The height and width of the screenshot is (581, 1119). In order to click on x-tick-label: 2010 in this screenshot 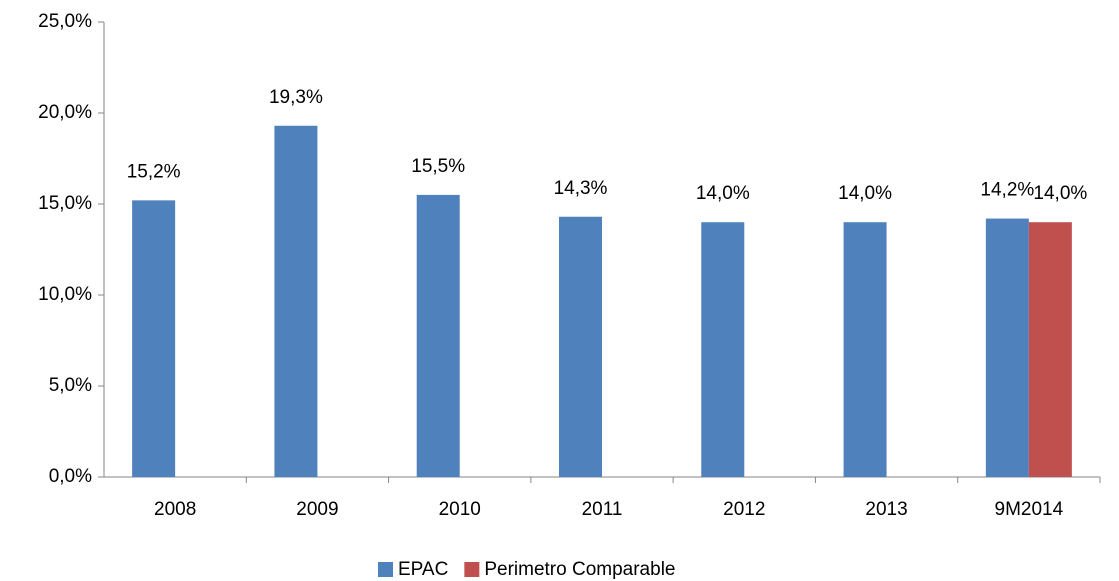, I will do `click(460, 509)`.